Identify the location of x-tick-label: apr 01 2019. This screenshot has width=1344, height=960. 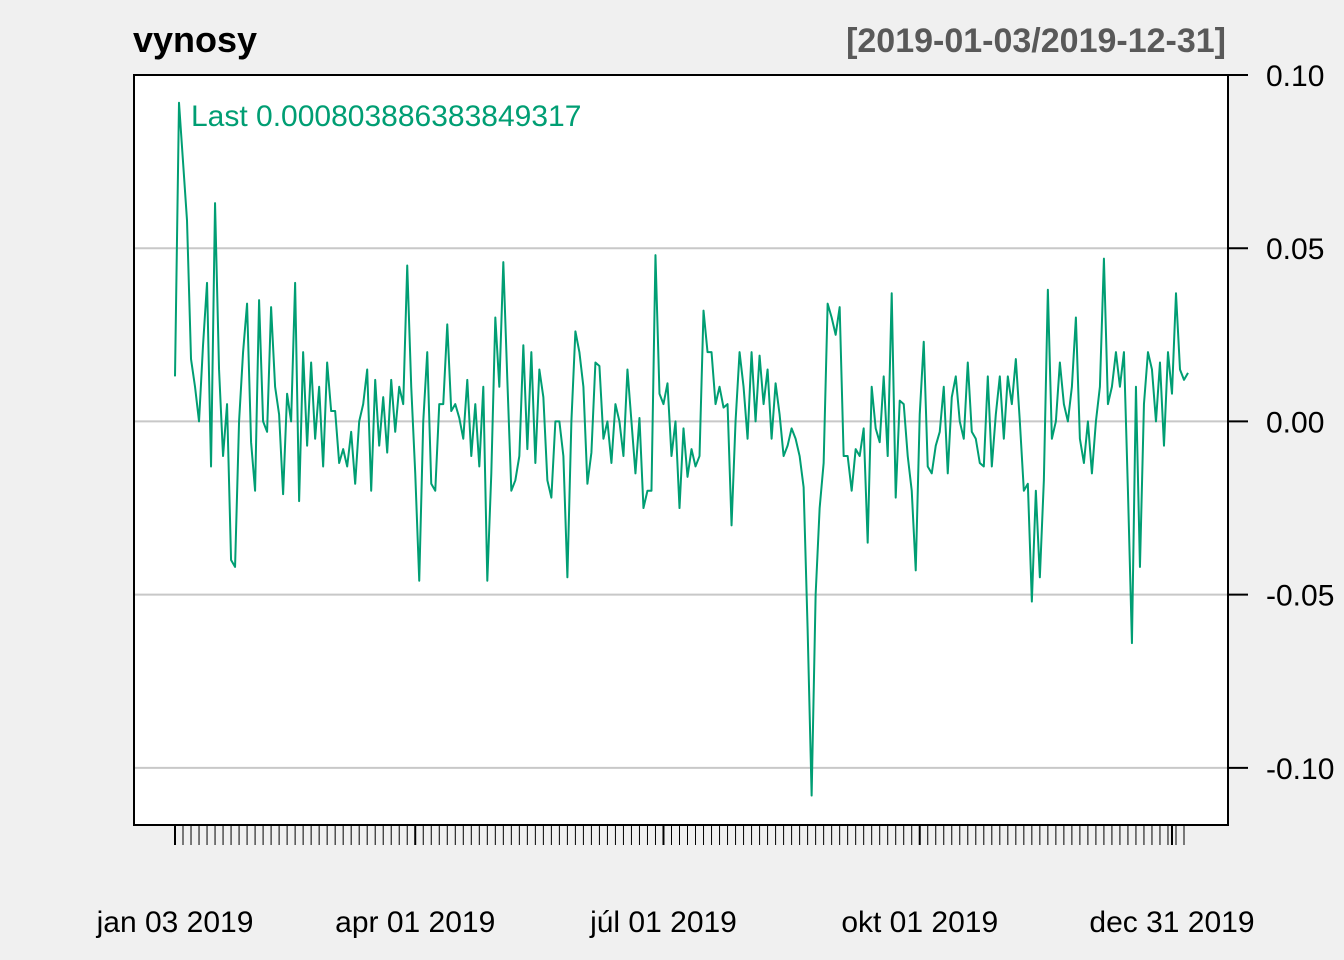
(415, 922).